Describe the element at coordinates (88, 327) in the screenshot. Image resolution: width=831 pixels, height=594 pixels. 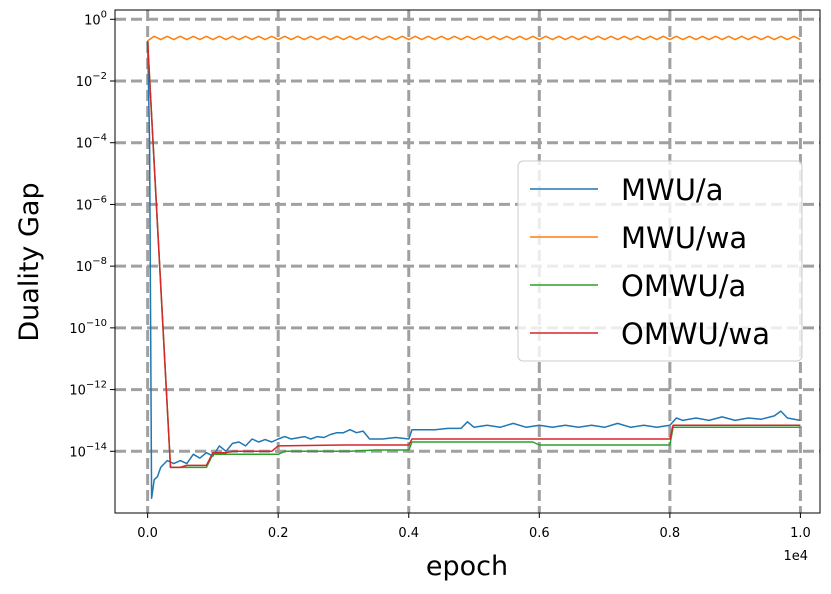
I see `y-tick-label: 10⁻¹⁰` at that location.